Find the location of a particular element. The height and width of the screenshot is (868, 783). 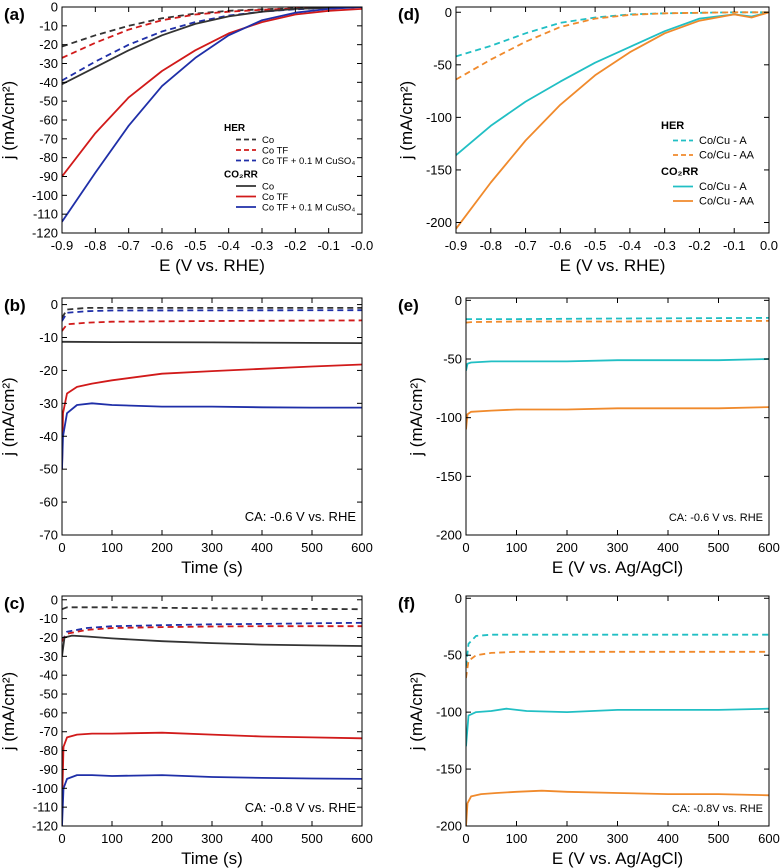

y-tick-label: -120 is located at coordinates (45, 826).